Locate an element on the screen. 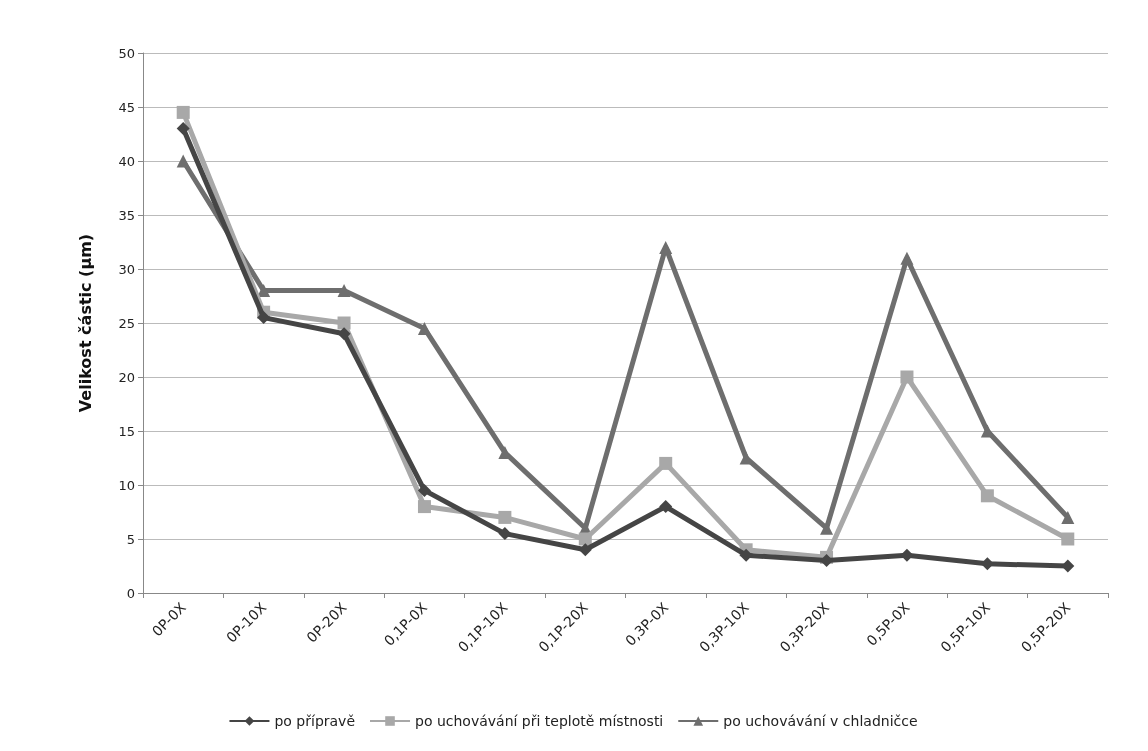  y-tick-label: 30 is located at coordinates (126, 269).